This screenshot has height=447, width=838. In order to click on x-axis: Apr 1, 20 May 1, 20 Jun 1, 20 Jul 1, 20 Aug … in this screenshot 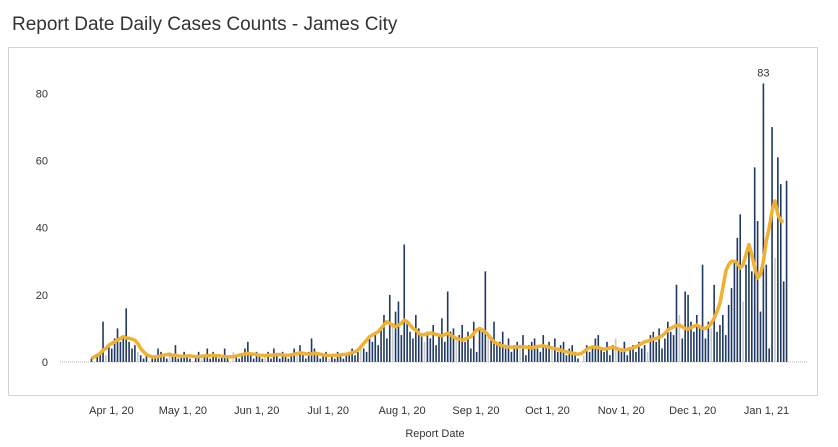, I will do `click(439, 411)`.